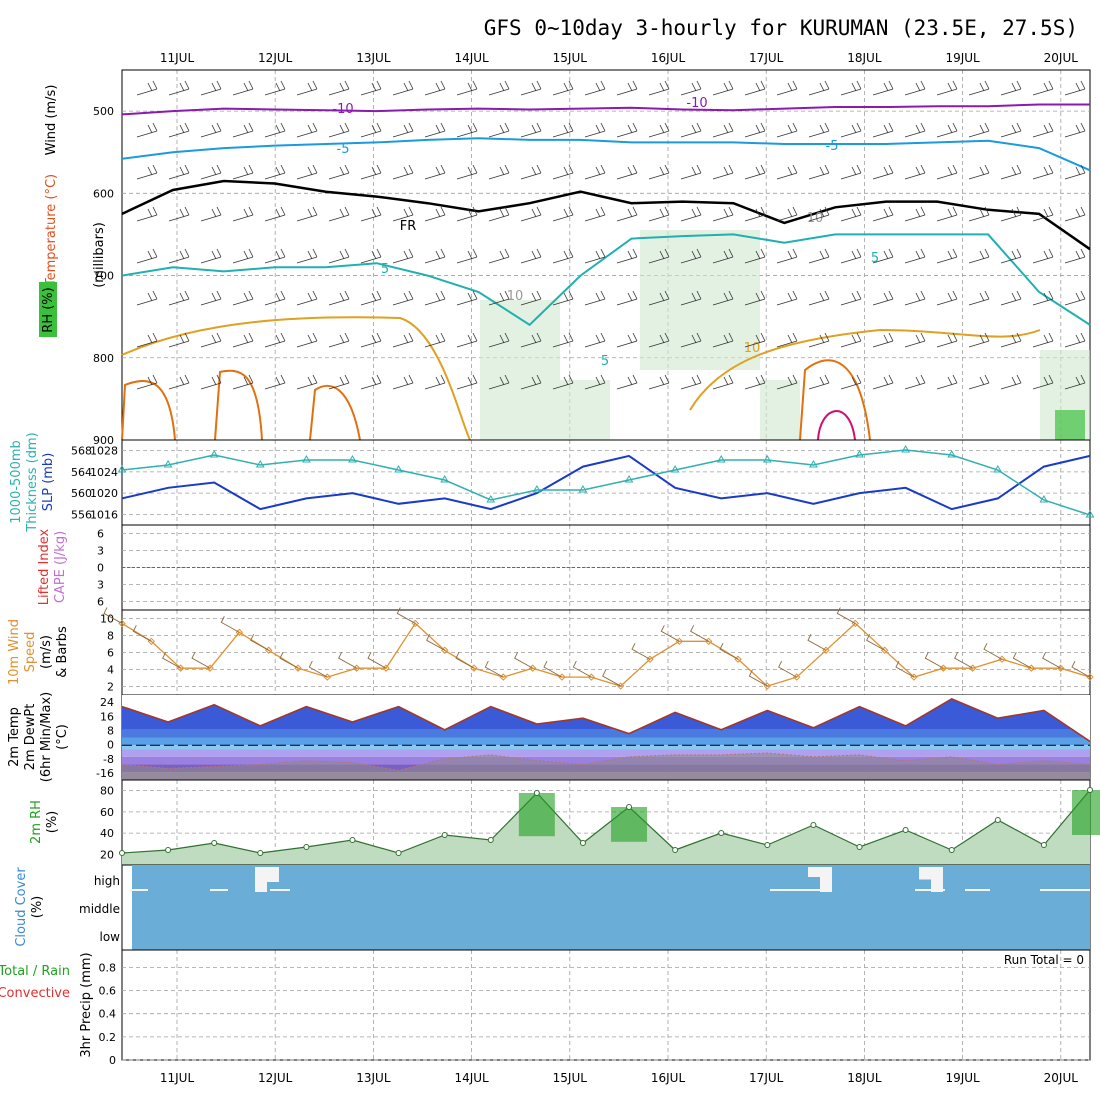 The height and width of the screenshot is (1100, 1100). Describe the element at coordinates (108, 967) in the screenshot. I see `precip-tick-label: 0.8` at that location.